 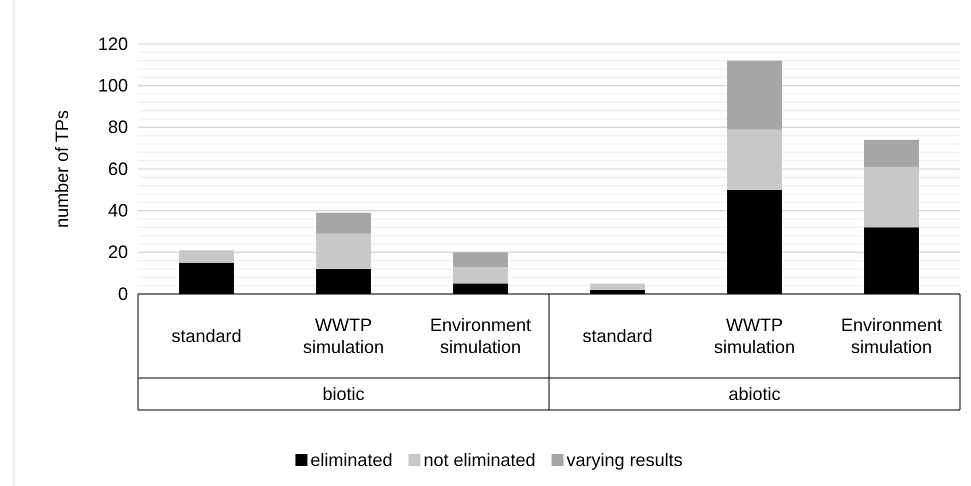 What do you see at coordinates (118, 252) in the screenshot?
I see `y-tick-label: 20` at bounding box center [118, 252].